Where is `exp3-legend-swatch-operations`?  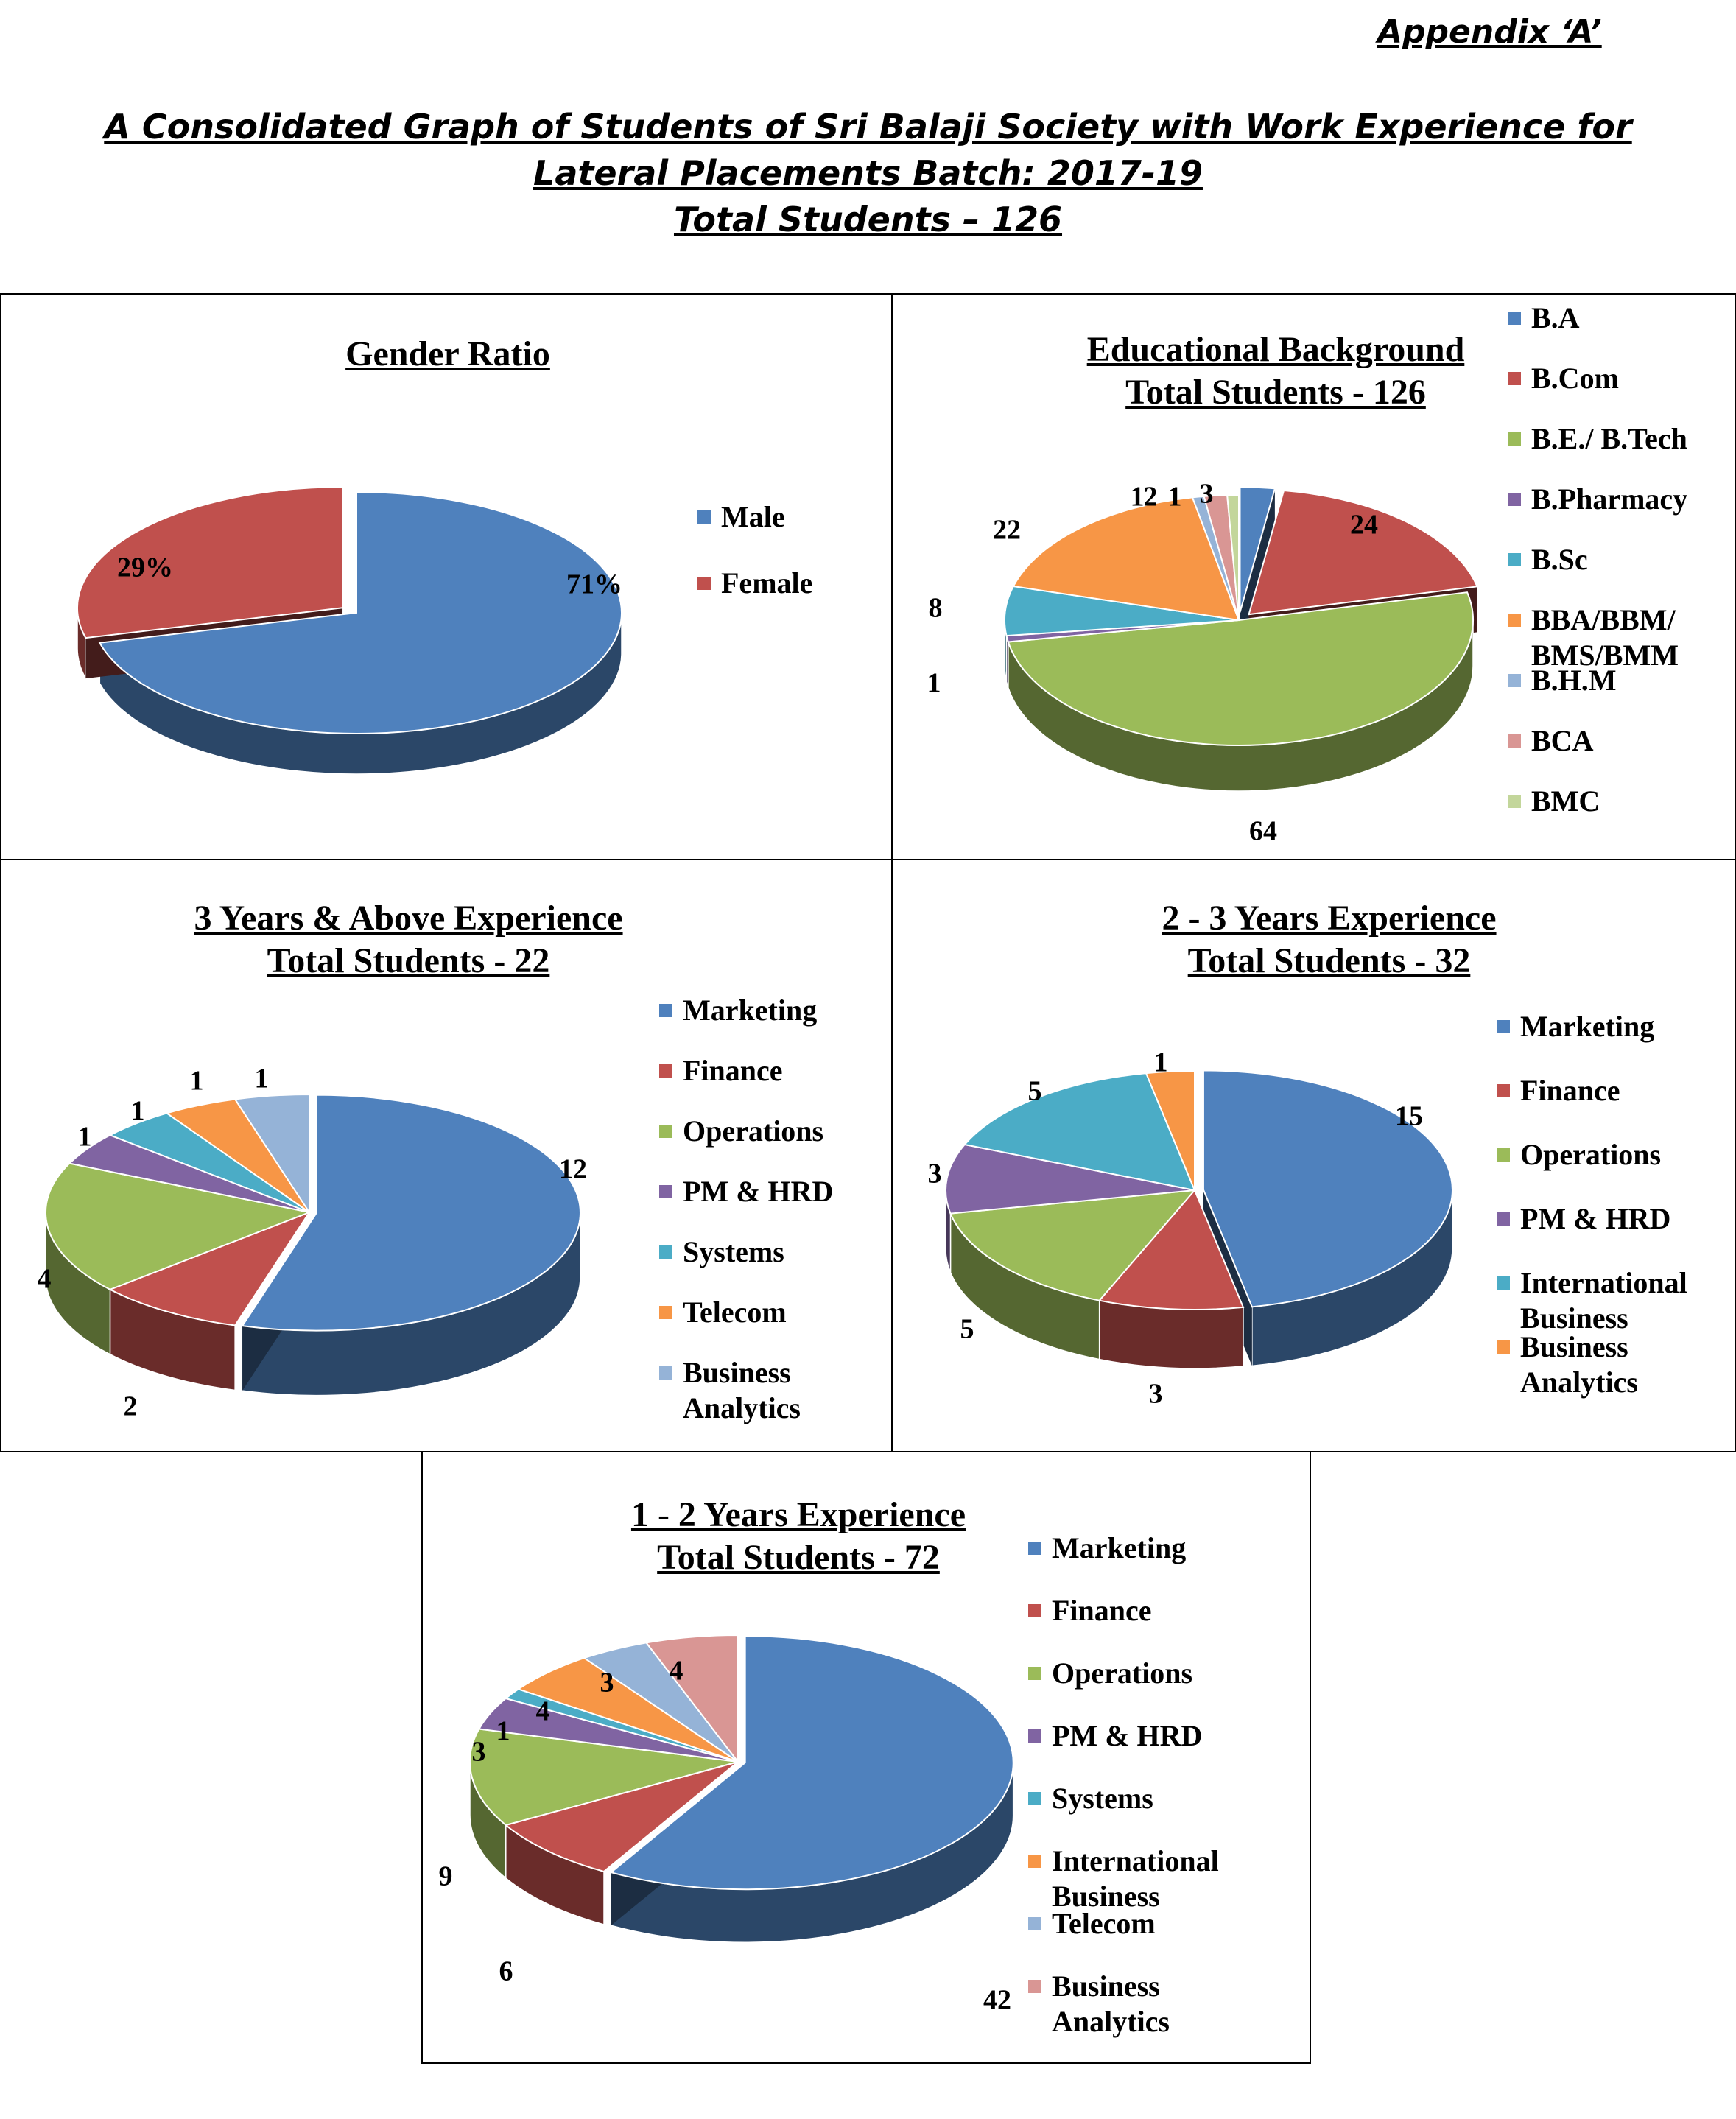 exp3-legend-swatch-operations is located at coordinates (665, 1131).